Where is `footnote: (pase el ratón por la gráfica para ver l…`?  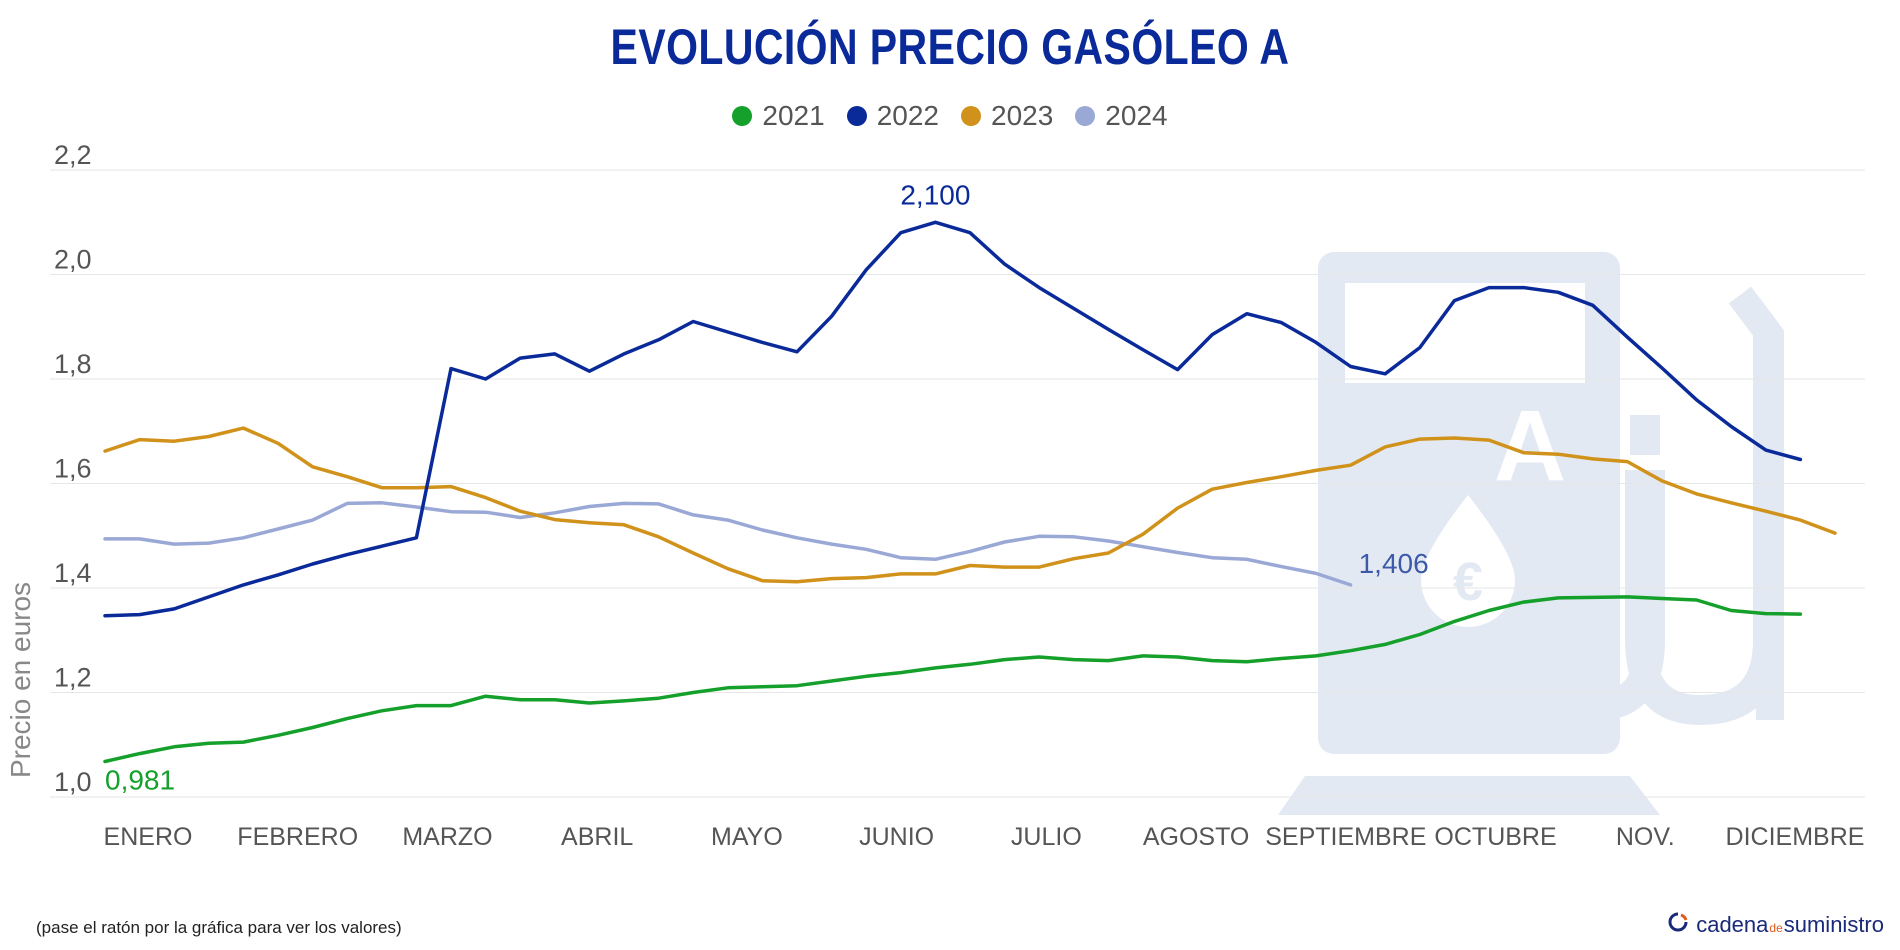 footnote: (pase el ratón por la gráfica para ver l… is located at coordinates (219, 927).